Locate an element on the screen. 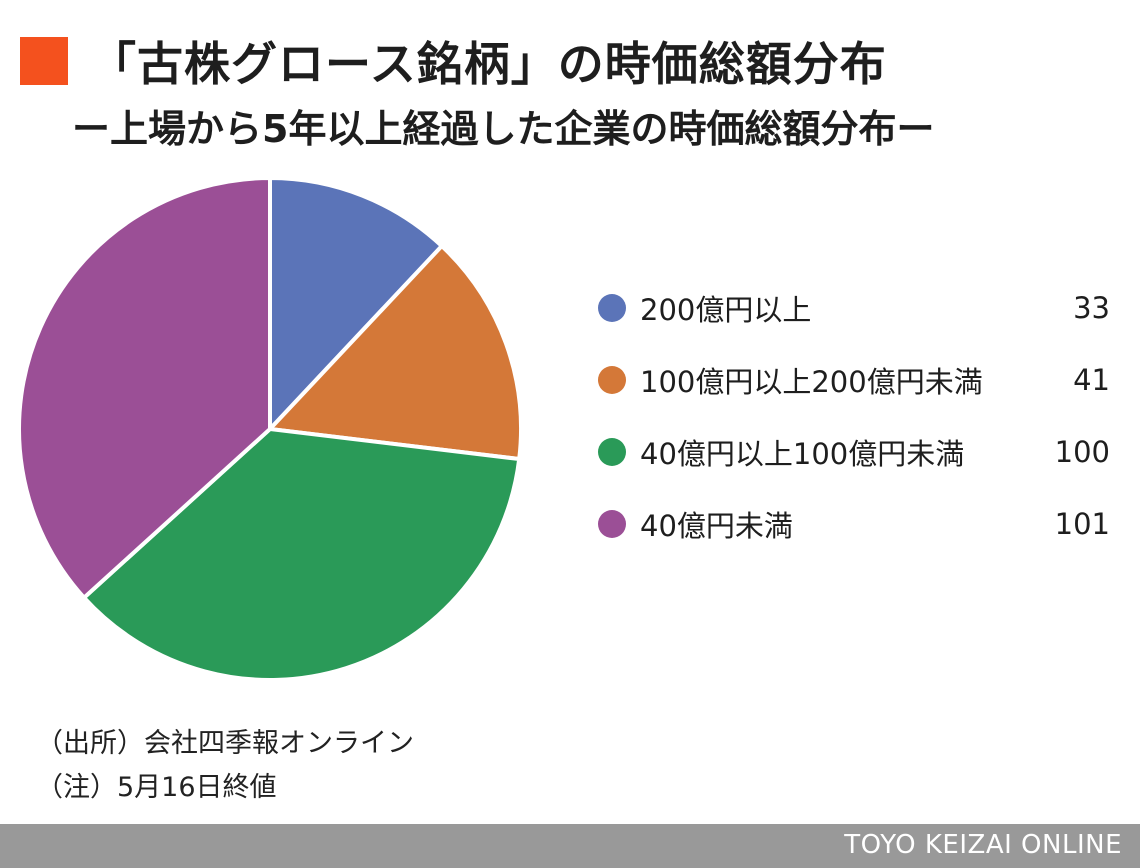 This screenshot has height=868, width=1140. footer-brand: TOYO KEIZAI ONLINE is located at coordinates (983, 845).